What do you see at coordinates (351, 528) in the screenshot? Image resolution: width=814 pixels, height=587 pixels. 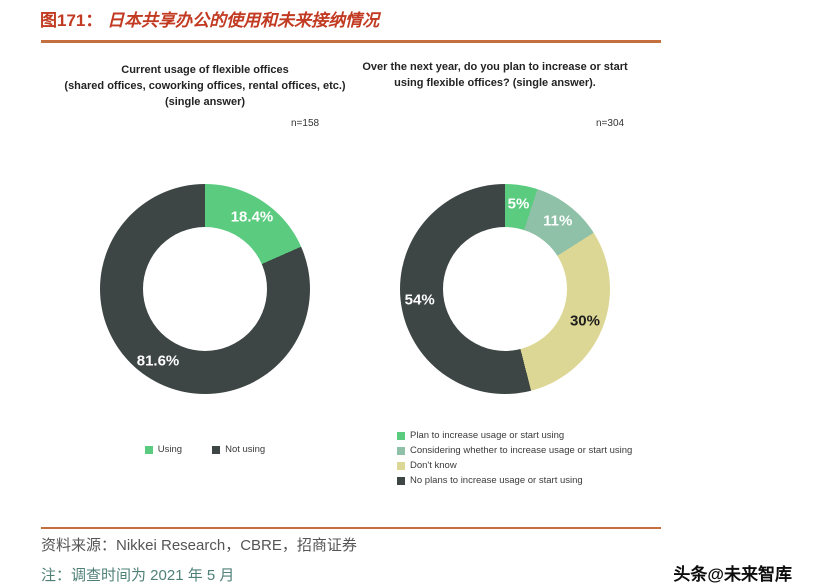 I see `bottom-divider` at bounding box center [351, 528].